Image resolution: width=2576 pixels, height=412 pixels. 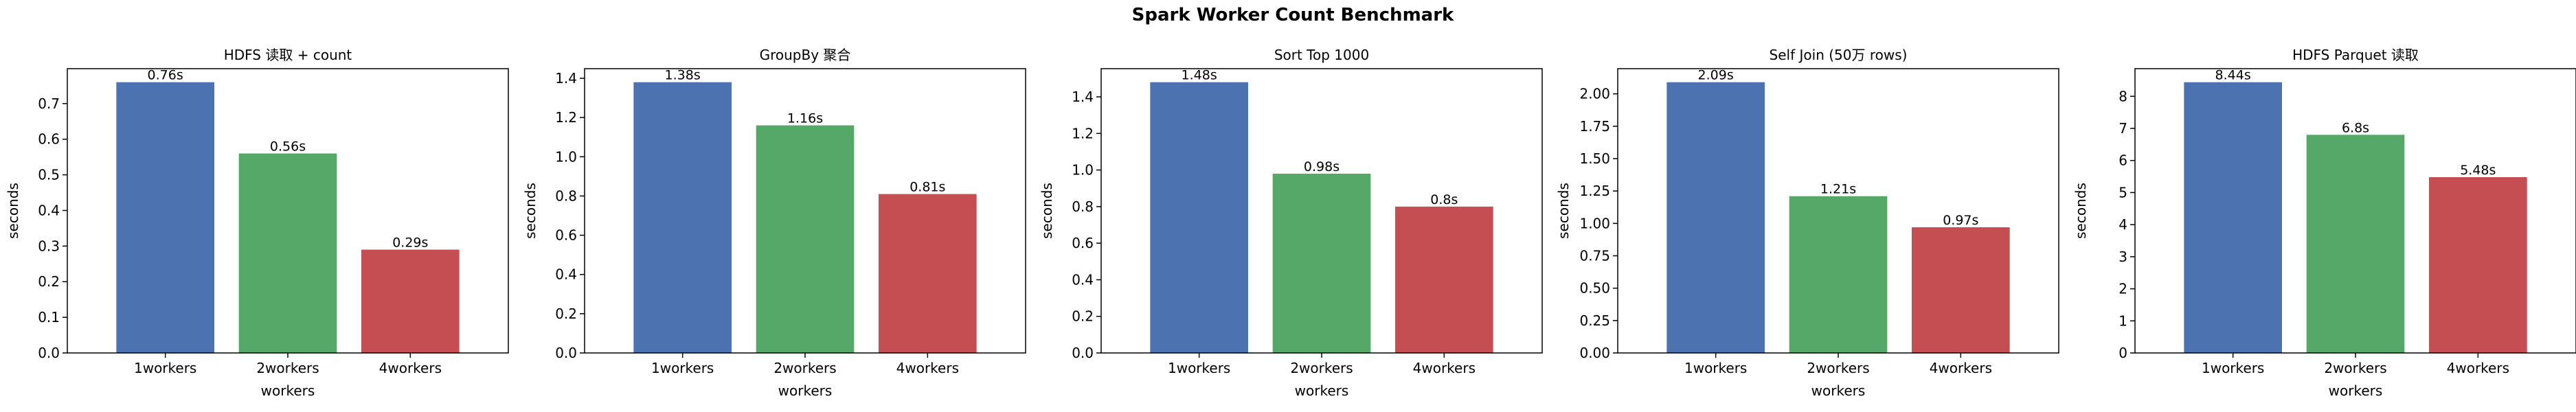 What do you see at coordinates (410, 243) in the screenshot?
I see `bar-value-label: 0.29s` at bounding box center [410, 243].